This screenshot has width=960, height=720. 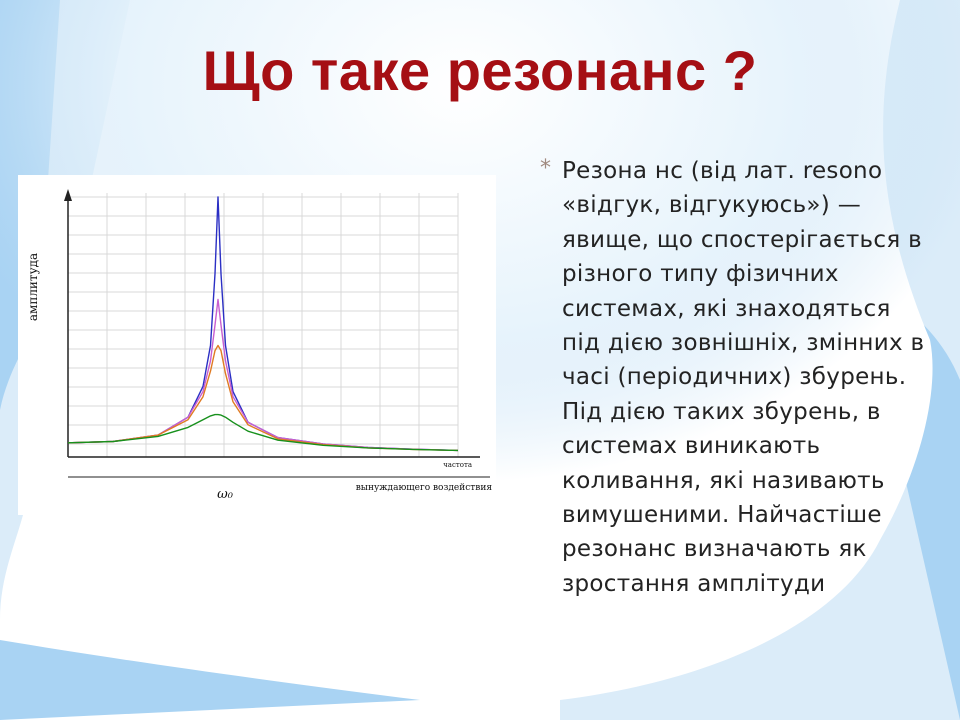 What do you see at coordinates (68, 195) in the screenshot?
I see `y-axis-arrow` at bounding box center [68, 195].